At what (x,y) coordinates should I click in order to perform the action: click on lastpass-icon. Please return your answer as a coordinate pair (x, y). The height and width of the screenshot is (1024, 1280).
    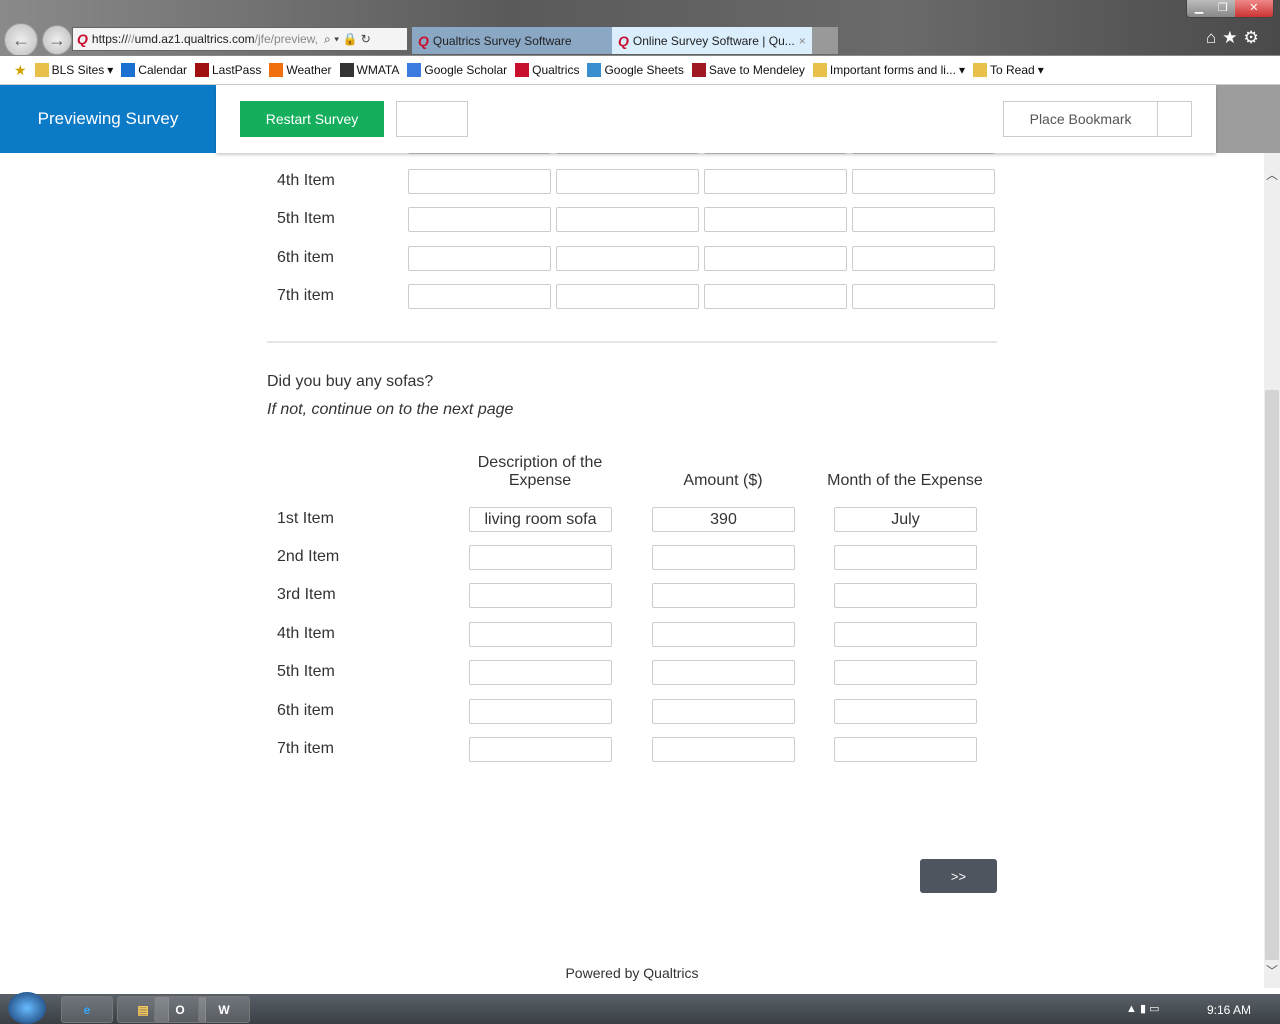
    Looking at the image, I should click on (202, 70).